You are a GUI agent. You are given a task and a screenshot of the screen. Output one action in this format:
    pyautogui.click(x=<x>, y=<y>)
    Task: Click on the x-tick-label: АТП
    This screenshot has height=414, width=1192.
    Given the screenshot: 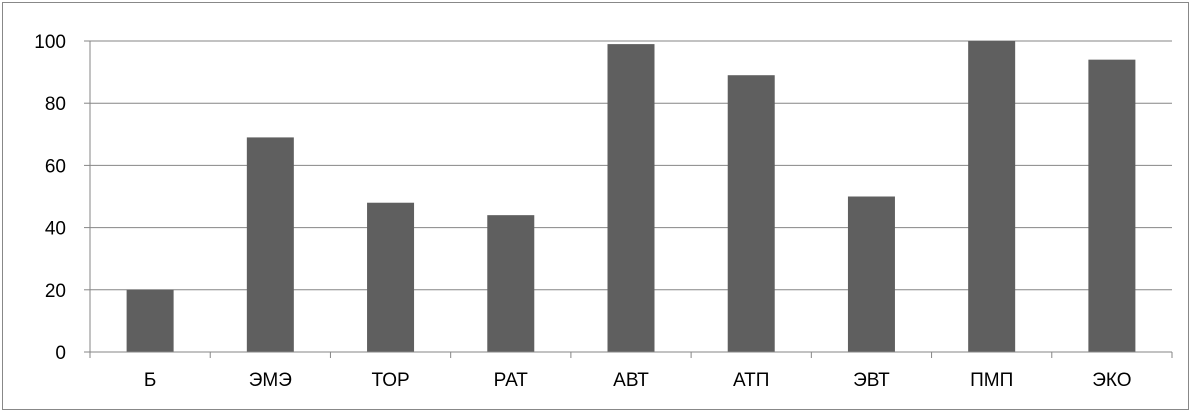 What is the action you would take?
    pyautogui.click(x=751, y=380)
    